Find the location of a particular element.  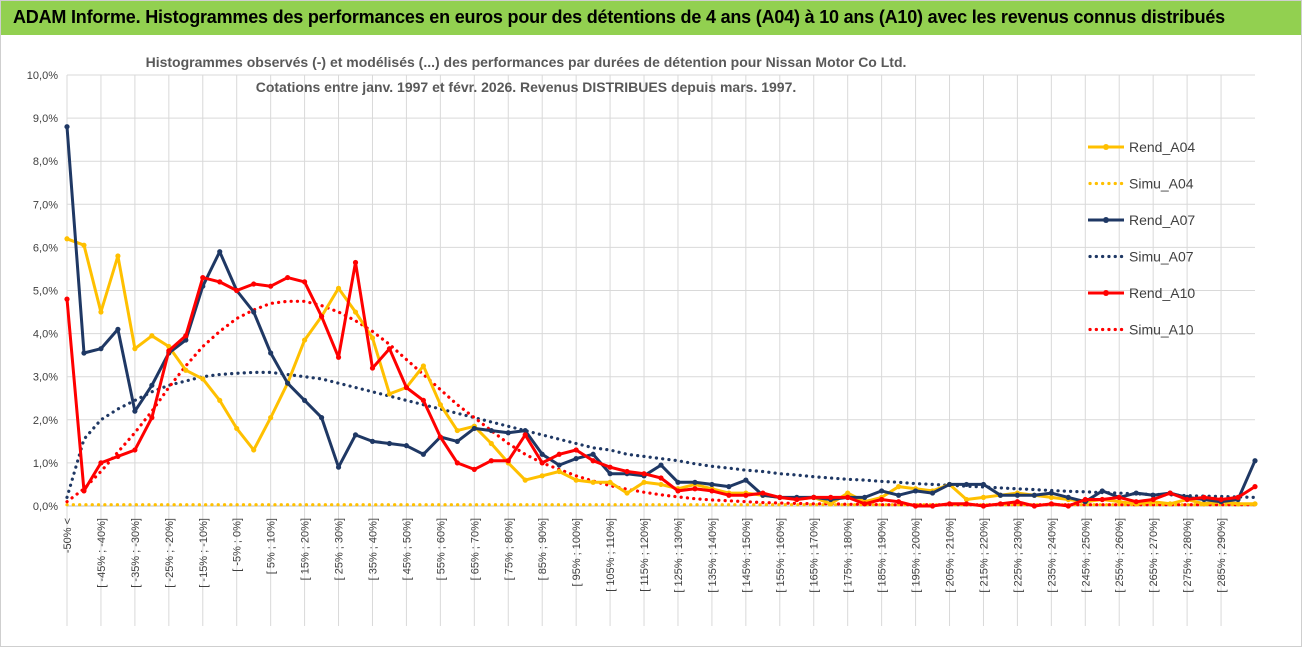

y-tick-label: 7,0% is located at coordinates (45, 205).